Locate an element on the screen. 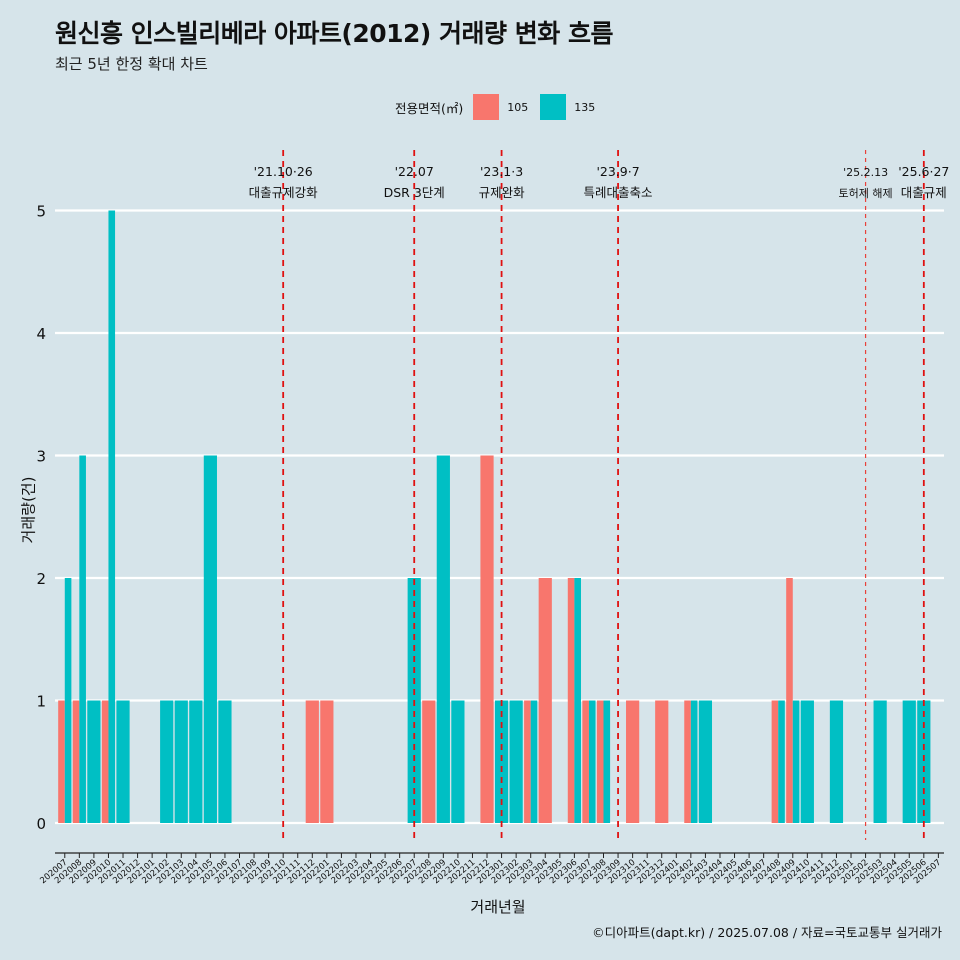  y-tick-label: 3 is located at coordinates (41, 457).